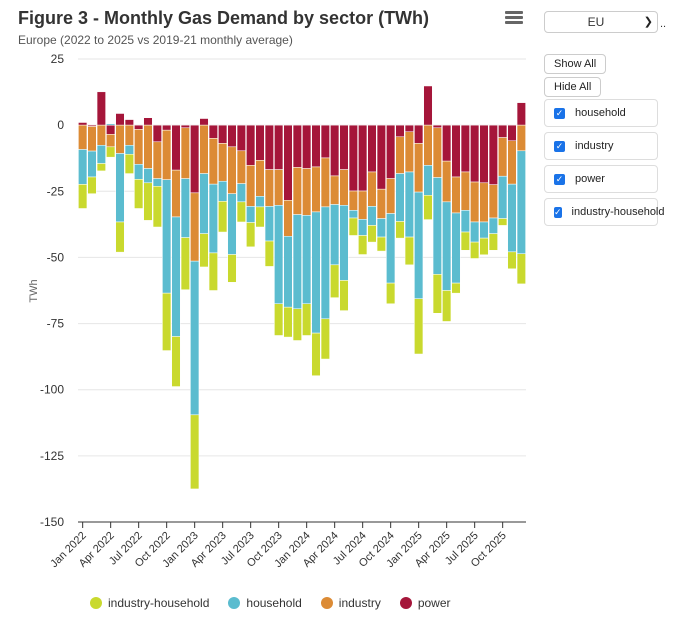 The width and height of the screenshot is (682, 631). I want to click on checkbox-power: ✓ power, so click(601, 179).